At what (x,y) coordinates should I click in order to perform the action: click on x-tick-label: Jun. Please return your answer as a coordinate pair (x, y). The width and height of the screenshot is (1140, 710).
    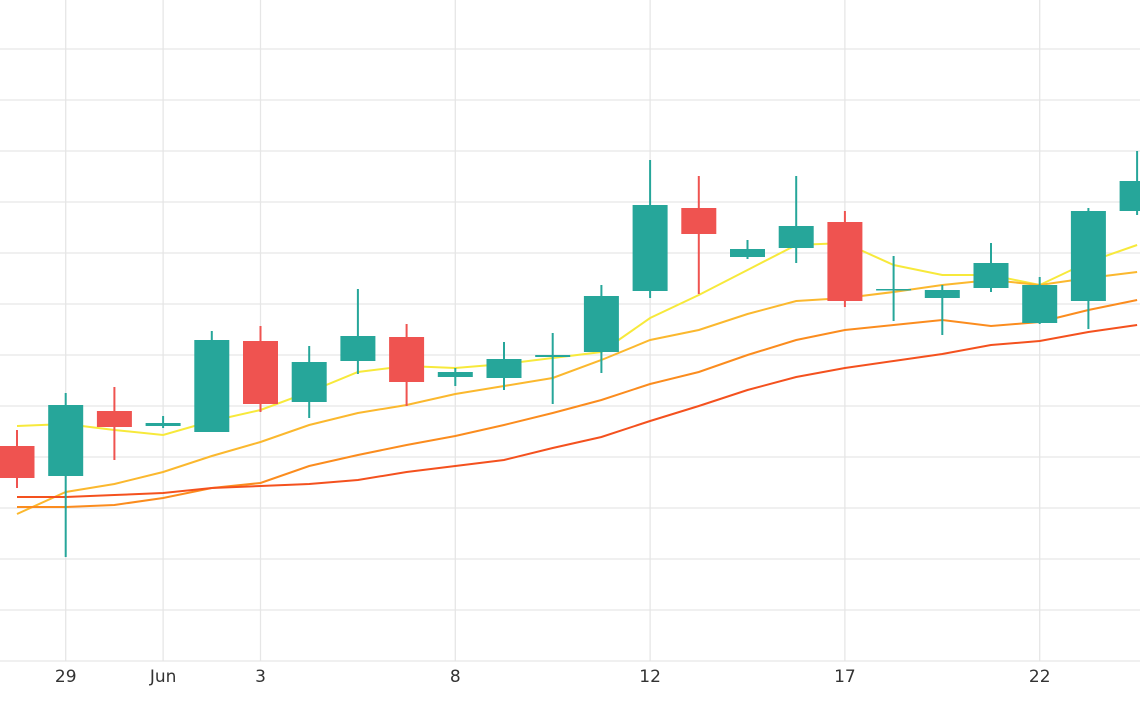
    Looking at the image, I should click on (163, 677).